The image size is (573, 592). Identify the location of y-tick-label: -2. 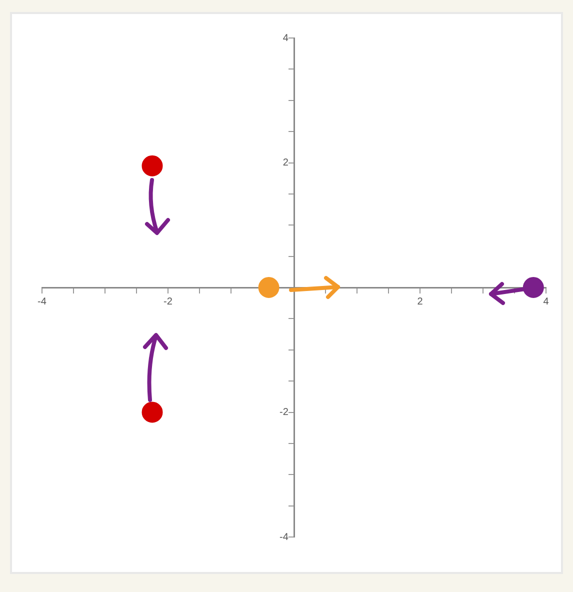
(287, 412).